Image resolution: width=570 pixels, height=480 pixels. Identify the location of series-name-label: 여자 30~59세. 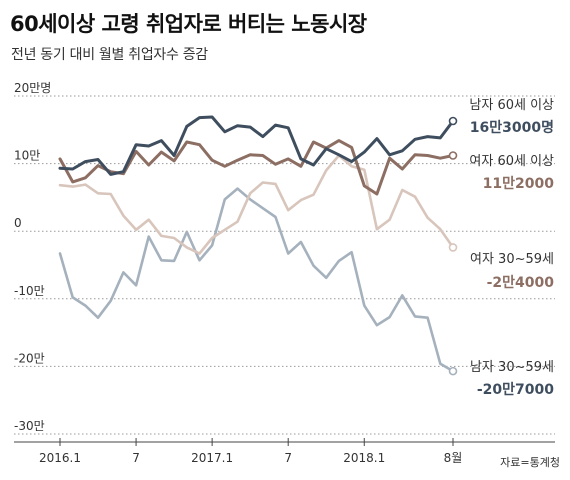
(512, 259).